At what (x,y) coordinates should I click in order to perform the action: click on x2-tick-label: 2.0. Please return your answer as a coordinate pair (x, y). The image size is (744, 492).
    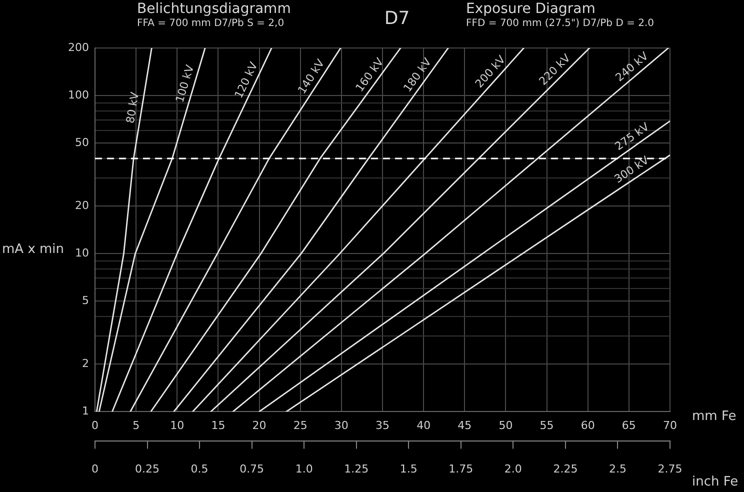
    Looking at the image, I should click on (513, 469).